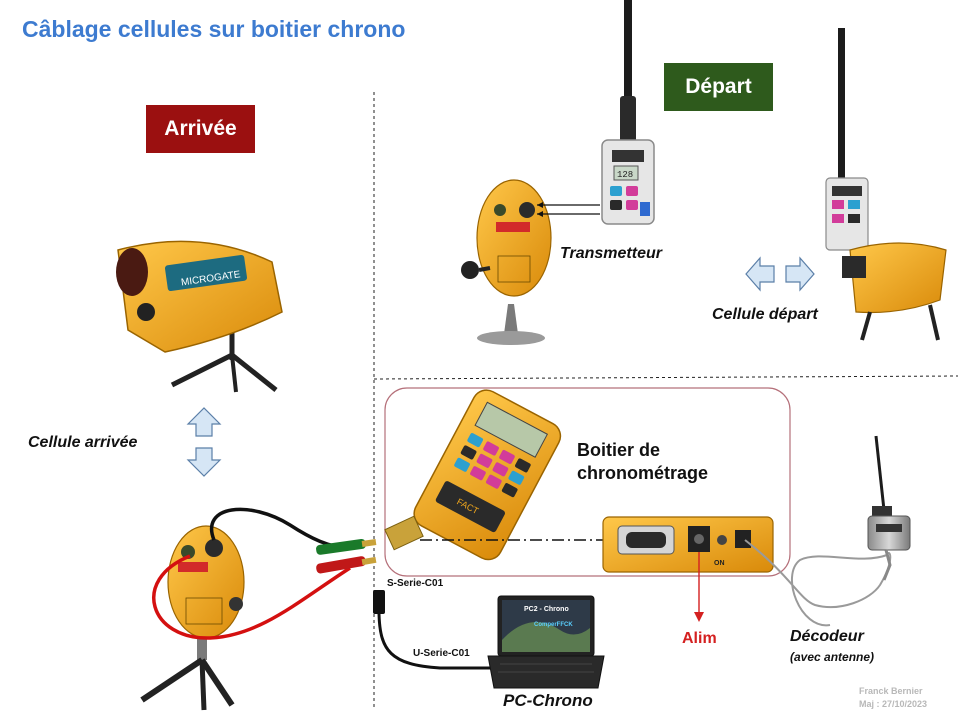 Image resolution: width=960 pixels, height=720 pixels. What do you see at coordinates (886, 184) in the screenshot?
I see `cellule-depart-device` at bounding box center [886, 184].